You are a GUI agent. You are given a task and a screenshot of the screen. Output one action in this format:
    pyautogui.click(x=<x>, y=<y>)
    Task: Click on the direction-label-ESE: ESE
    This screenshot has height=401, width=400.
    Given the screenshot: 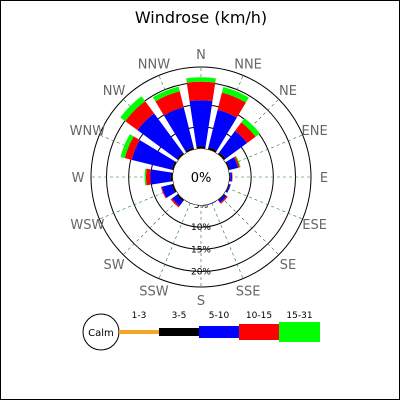 What is the action you would take?
    pyautogui.click(x=314, y=225)
    